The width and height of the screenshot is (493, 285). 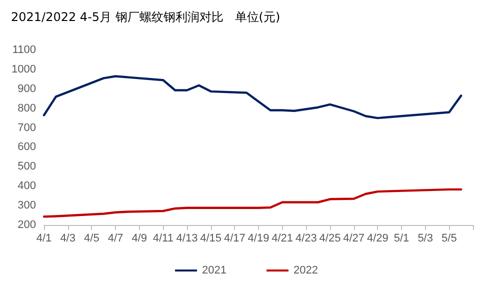 I want to click on x-tick-label: 4/13, so click(x=187, y=238).